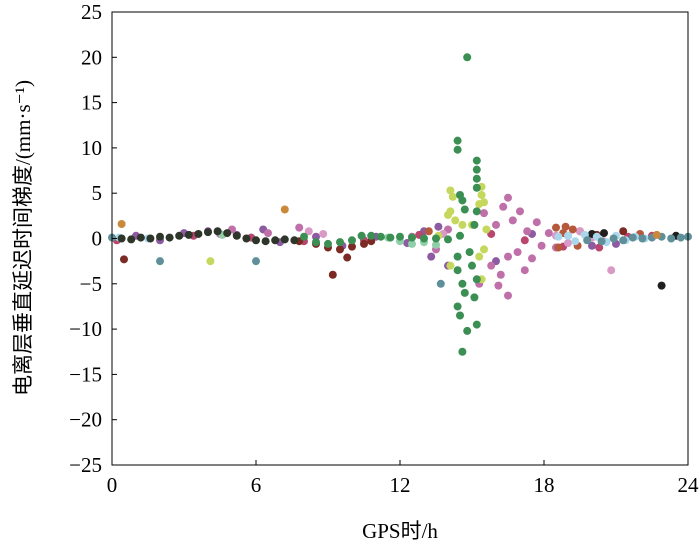 This screenshot has height=553, width=700. Describe the element at coordinates (91, 284) in the screenshot. I see `y-tick-label: −5` at that location.